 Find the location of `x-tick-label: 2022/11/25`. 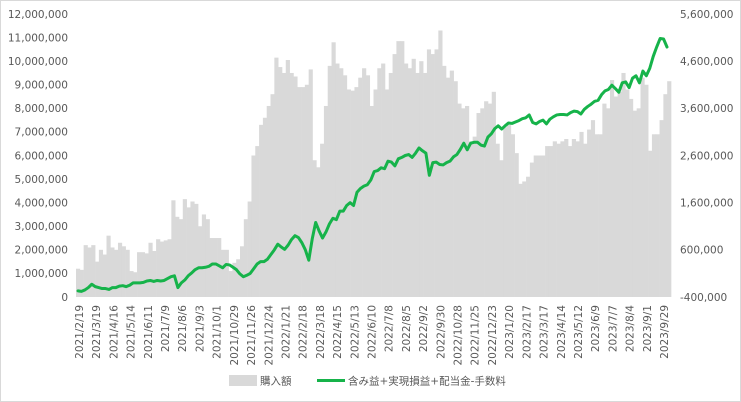

x-tick-label: 2022/11/25 is located at coordinates (476, 335).